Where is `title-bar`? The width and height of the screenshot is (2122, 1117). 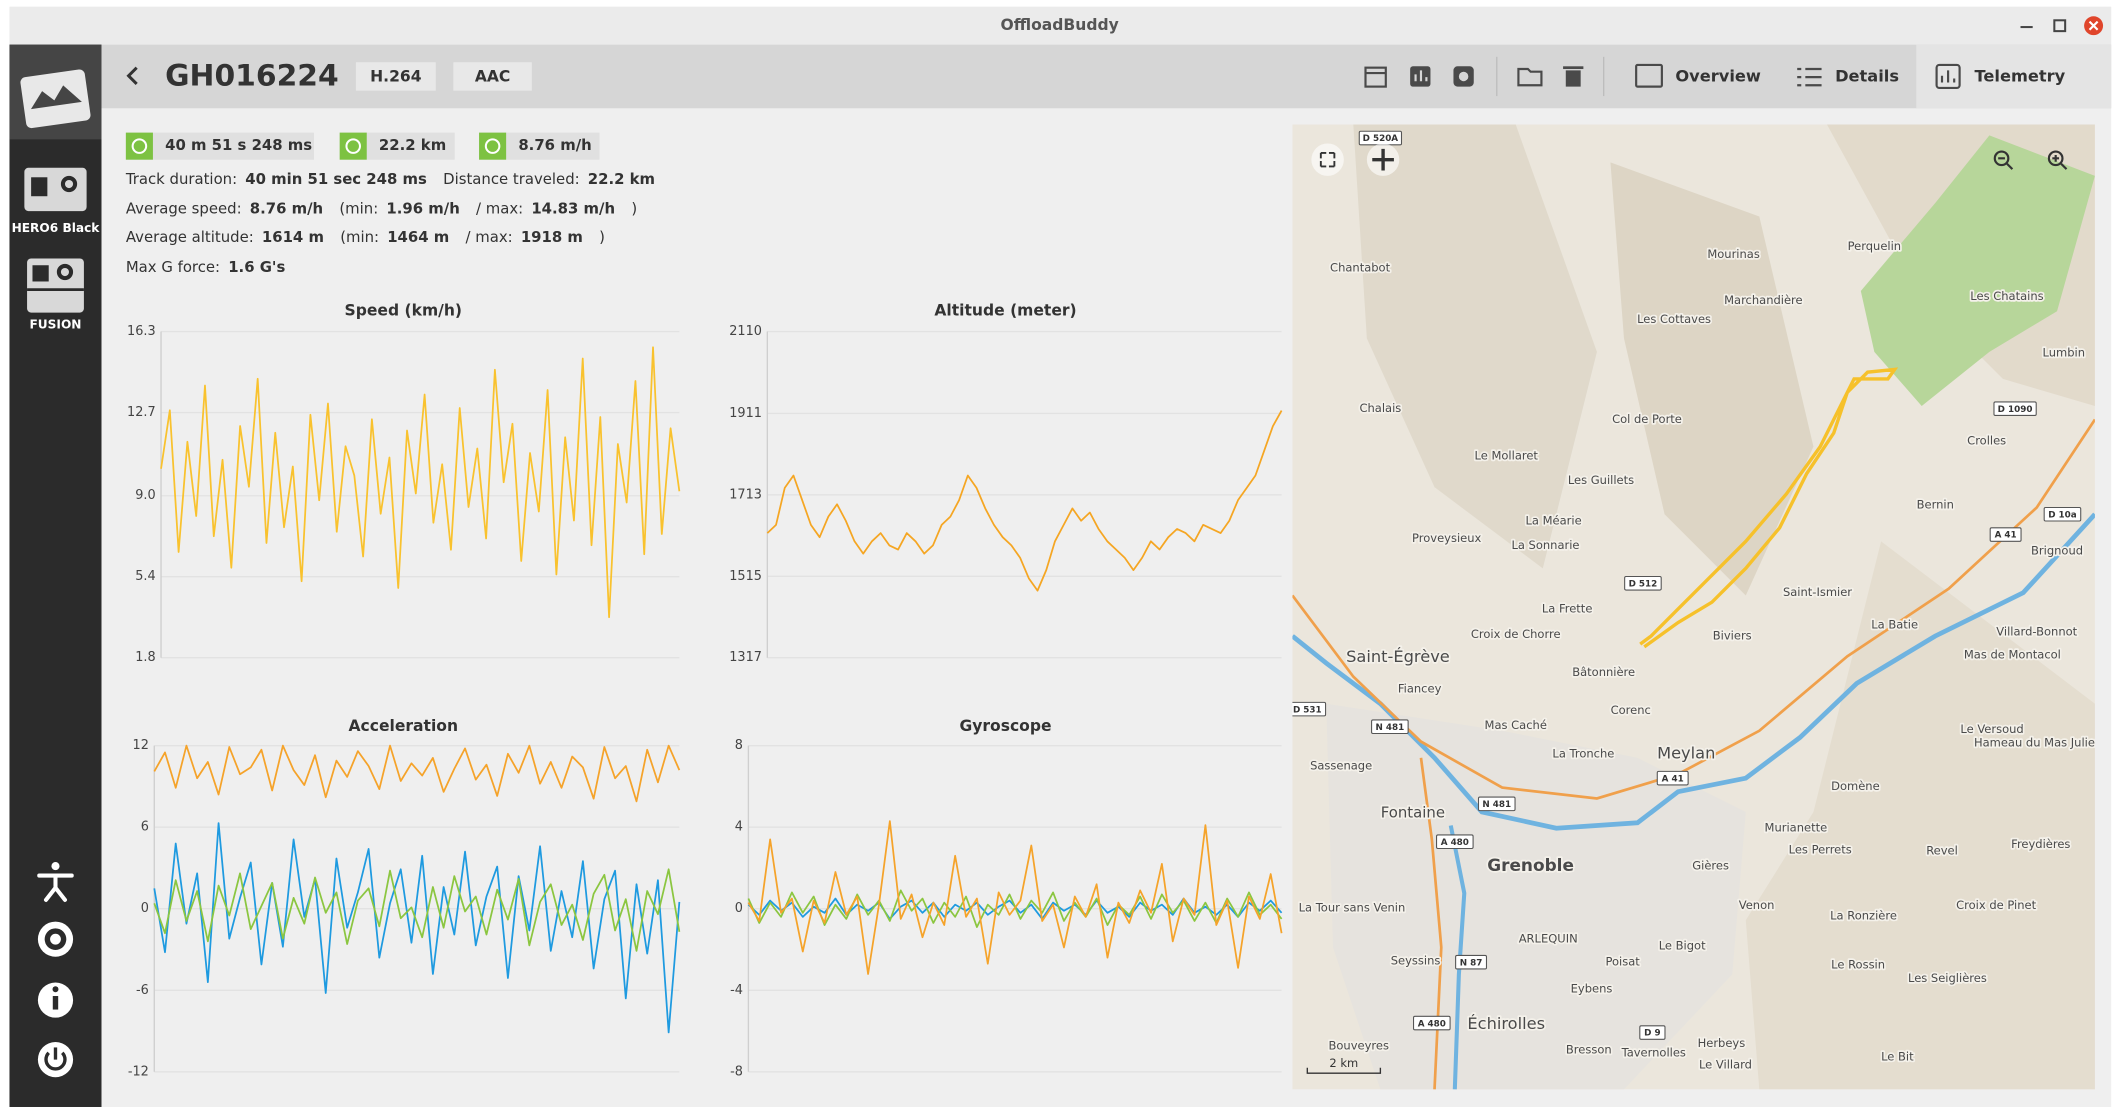
title-bar is located at coordinates (1060, 25).